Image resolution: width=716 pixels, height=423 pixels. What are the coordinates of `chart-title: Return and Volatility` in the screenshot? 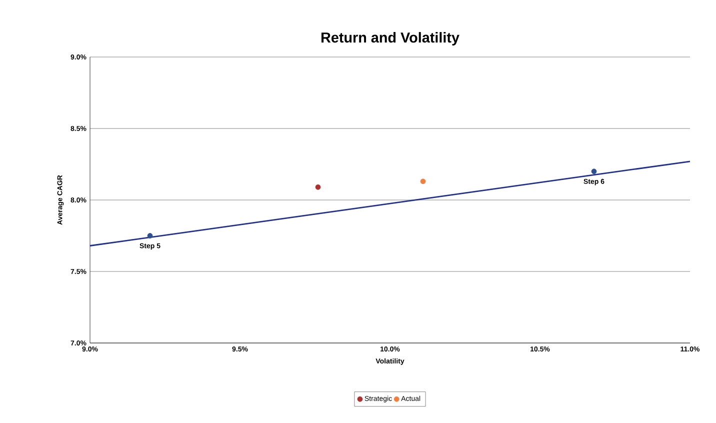 It's located at (390, 39).